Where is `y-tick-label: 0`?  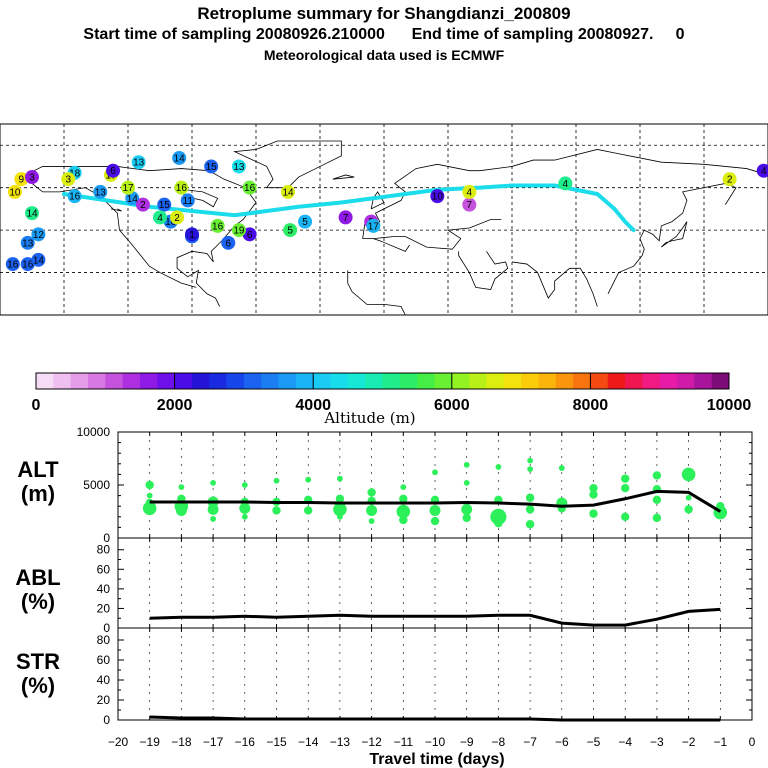 y-tick-label: 0 is located at coordinates (106, 628).